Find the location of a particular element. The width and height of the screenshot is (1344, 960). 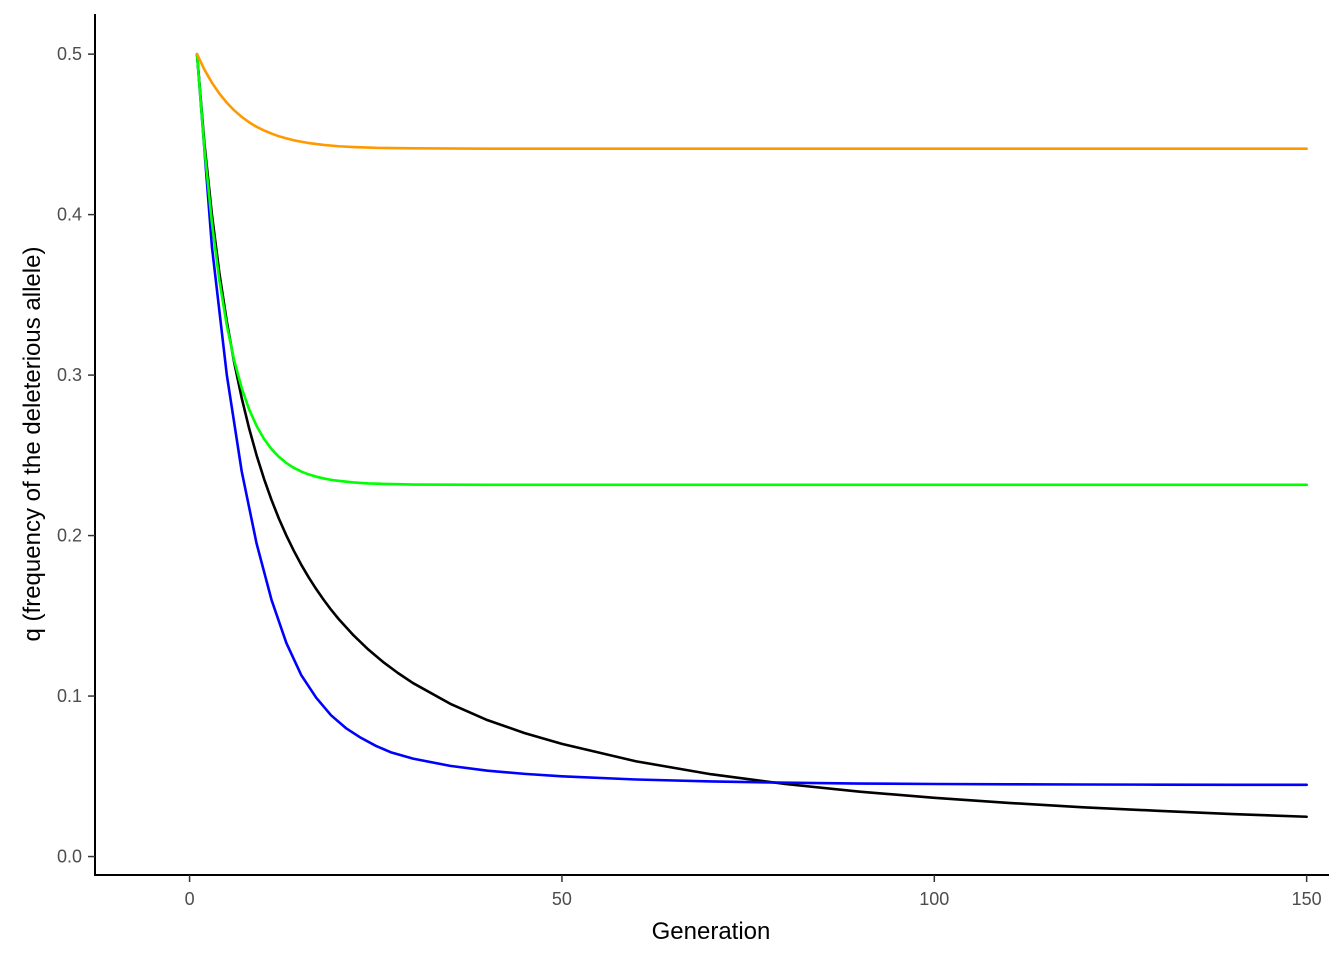

y-tick-label: 0.0 is located at coordinates (69, 857).